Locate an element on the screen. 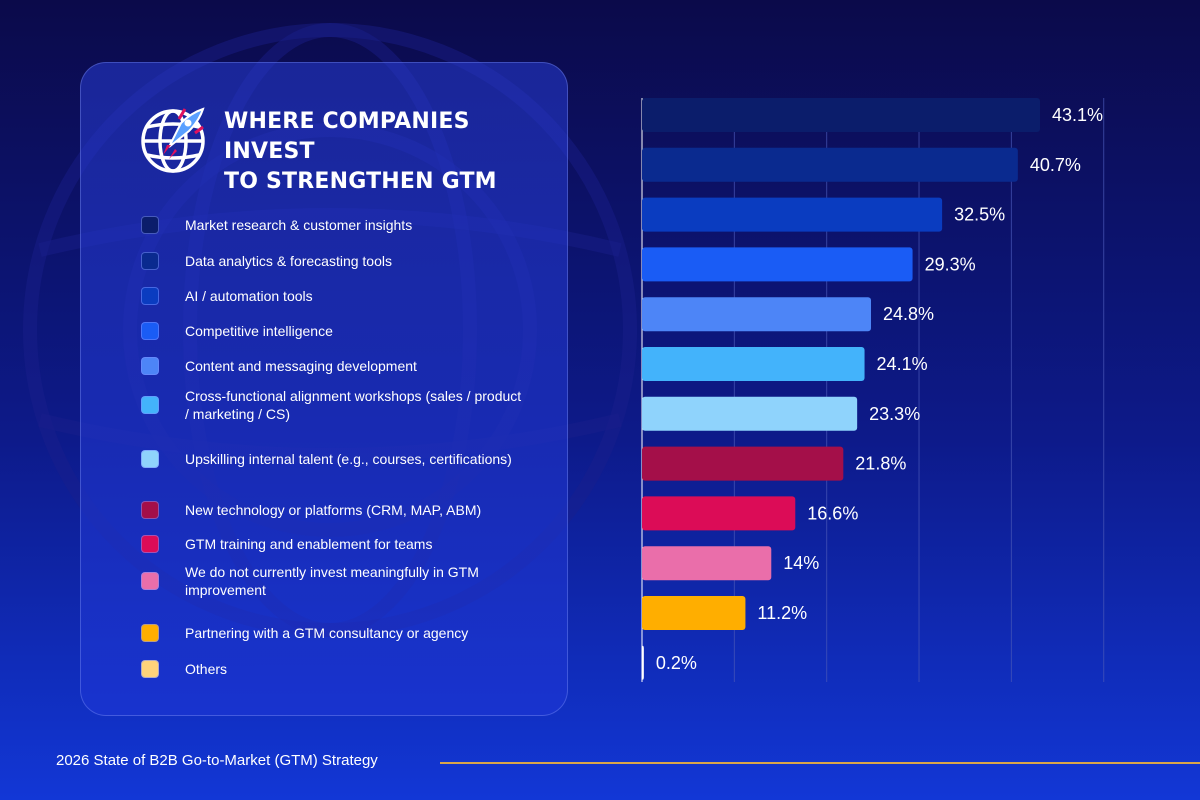 This screenshot has width=1200, height=800. bar-value-label: 43.1% is located at coordinates (1077, 115).